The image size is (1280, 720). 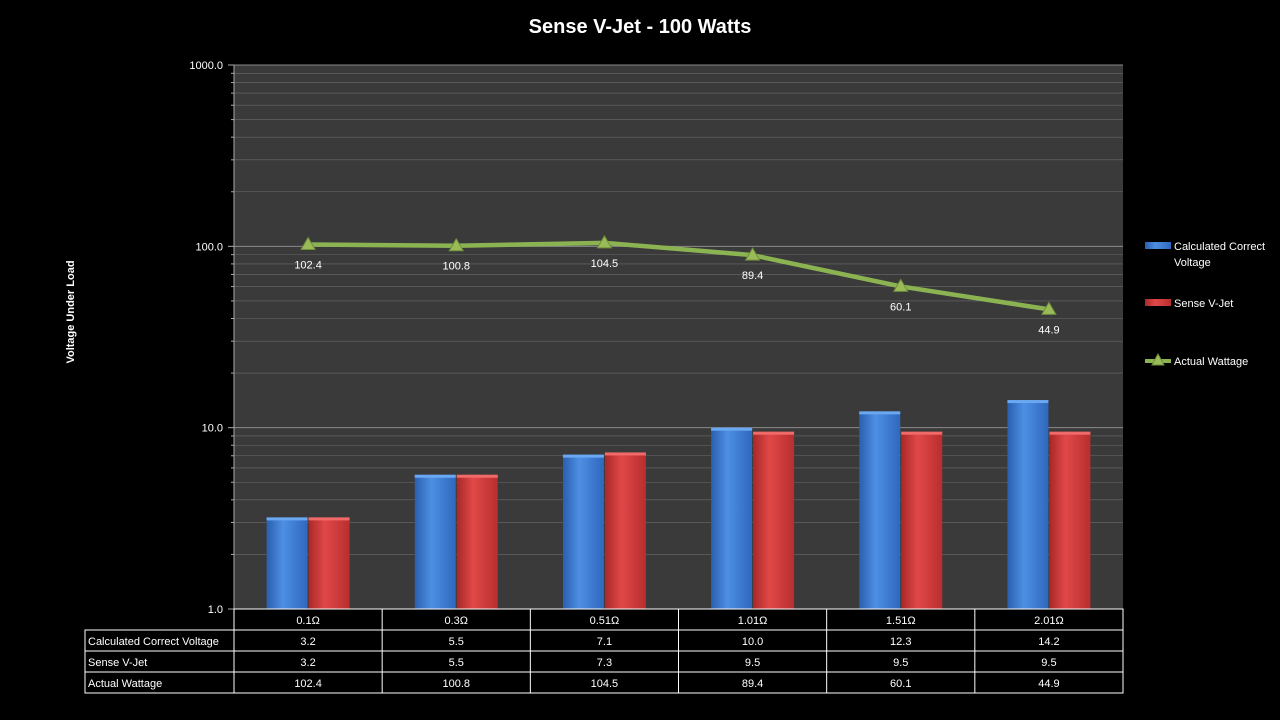 What do you see at coordinates (1048, 330) in the screenshot?
I see `data-label: 44.9` at bounding box center [1048, 330].